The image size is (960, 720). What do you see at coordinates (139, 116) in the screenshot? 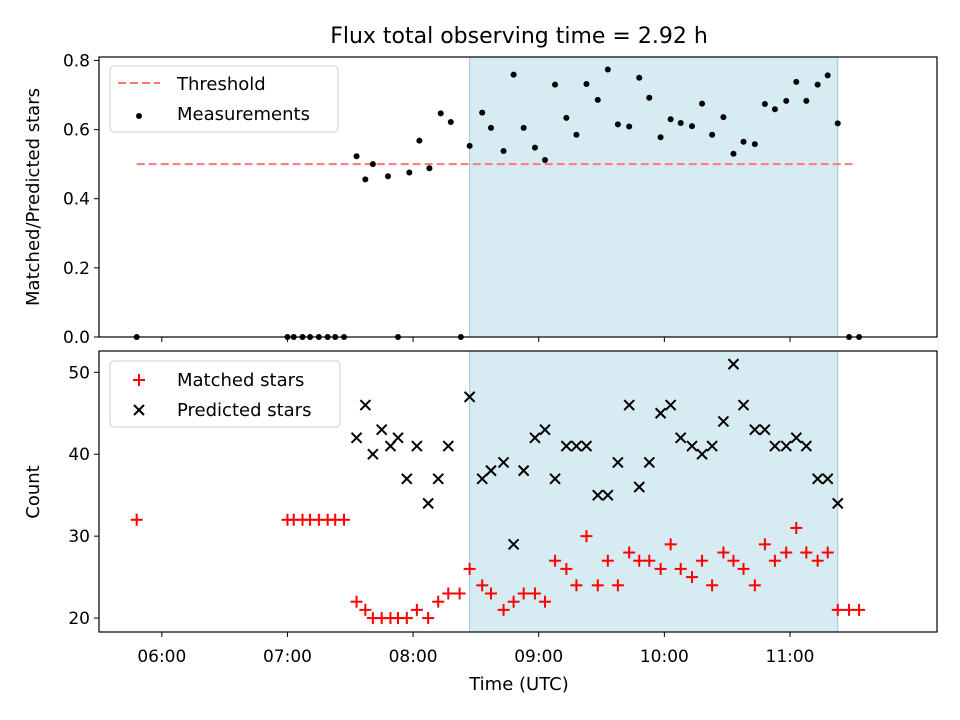
I see `measurements-legend-swatch` at bounding box center [139, 116].